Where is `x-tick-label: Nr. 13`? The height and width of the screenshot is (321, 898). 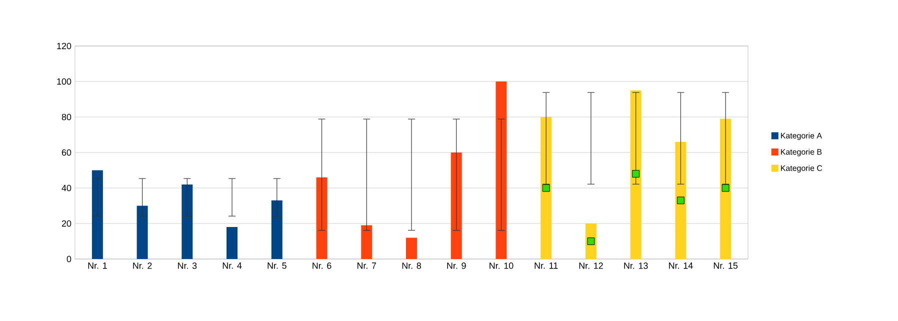
x-tick-label: Nr. 13 is located at coordinates (636, 265).